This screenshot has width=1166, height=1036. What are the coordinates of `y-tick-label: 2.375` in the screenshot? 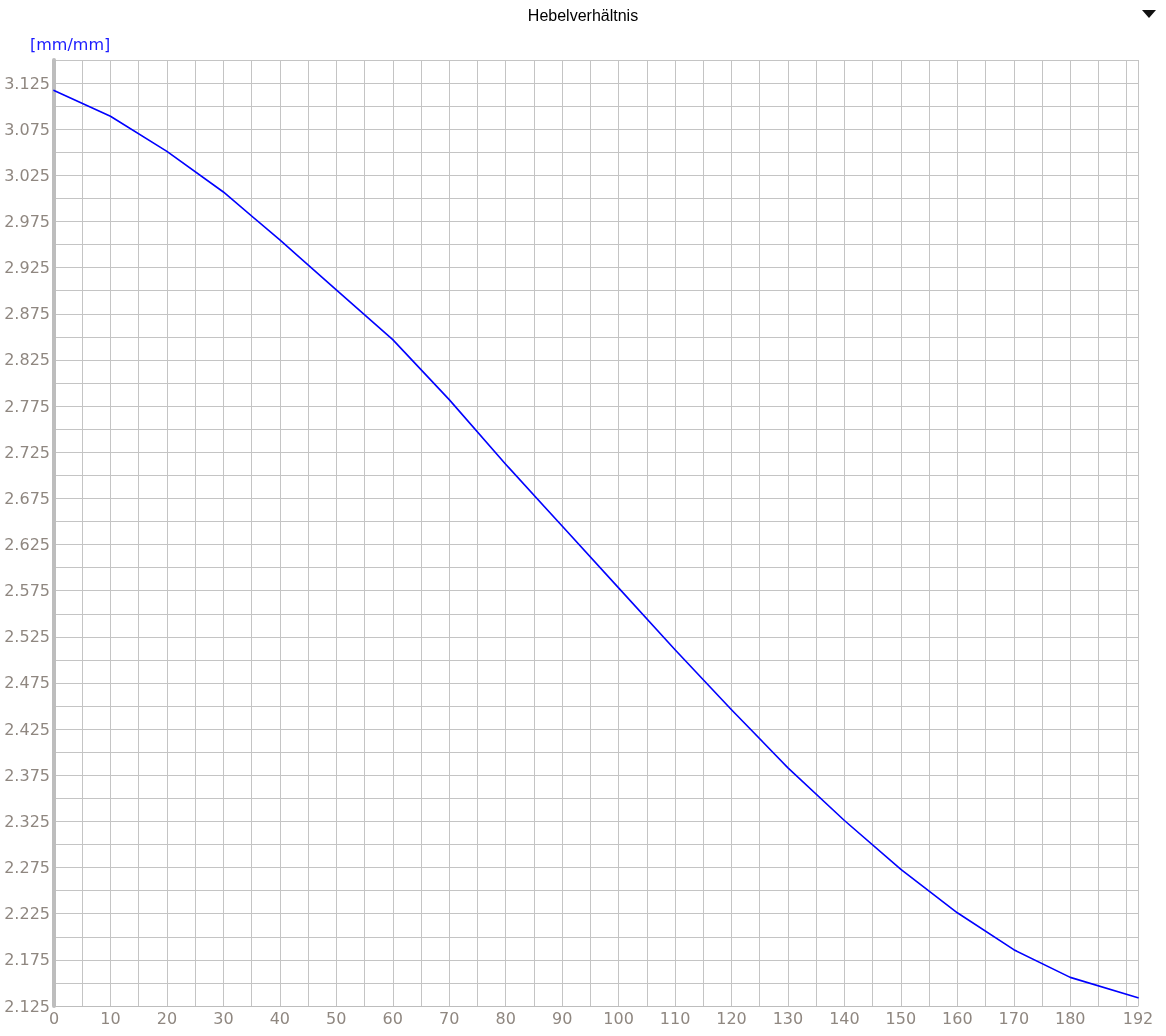 It's located at (27, 775).